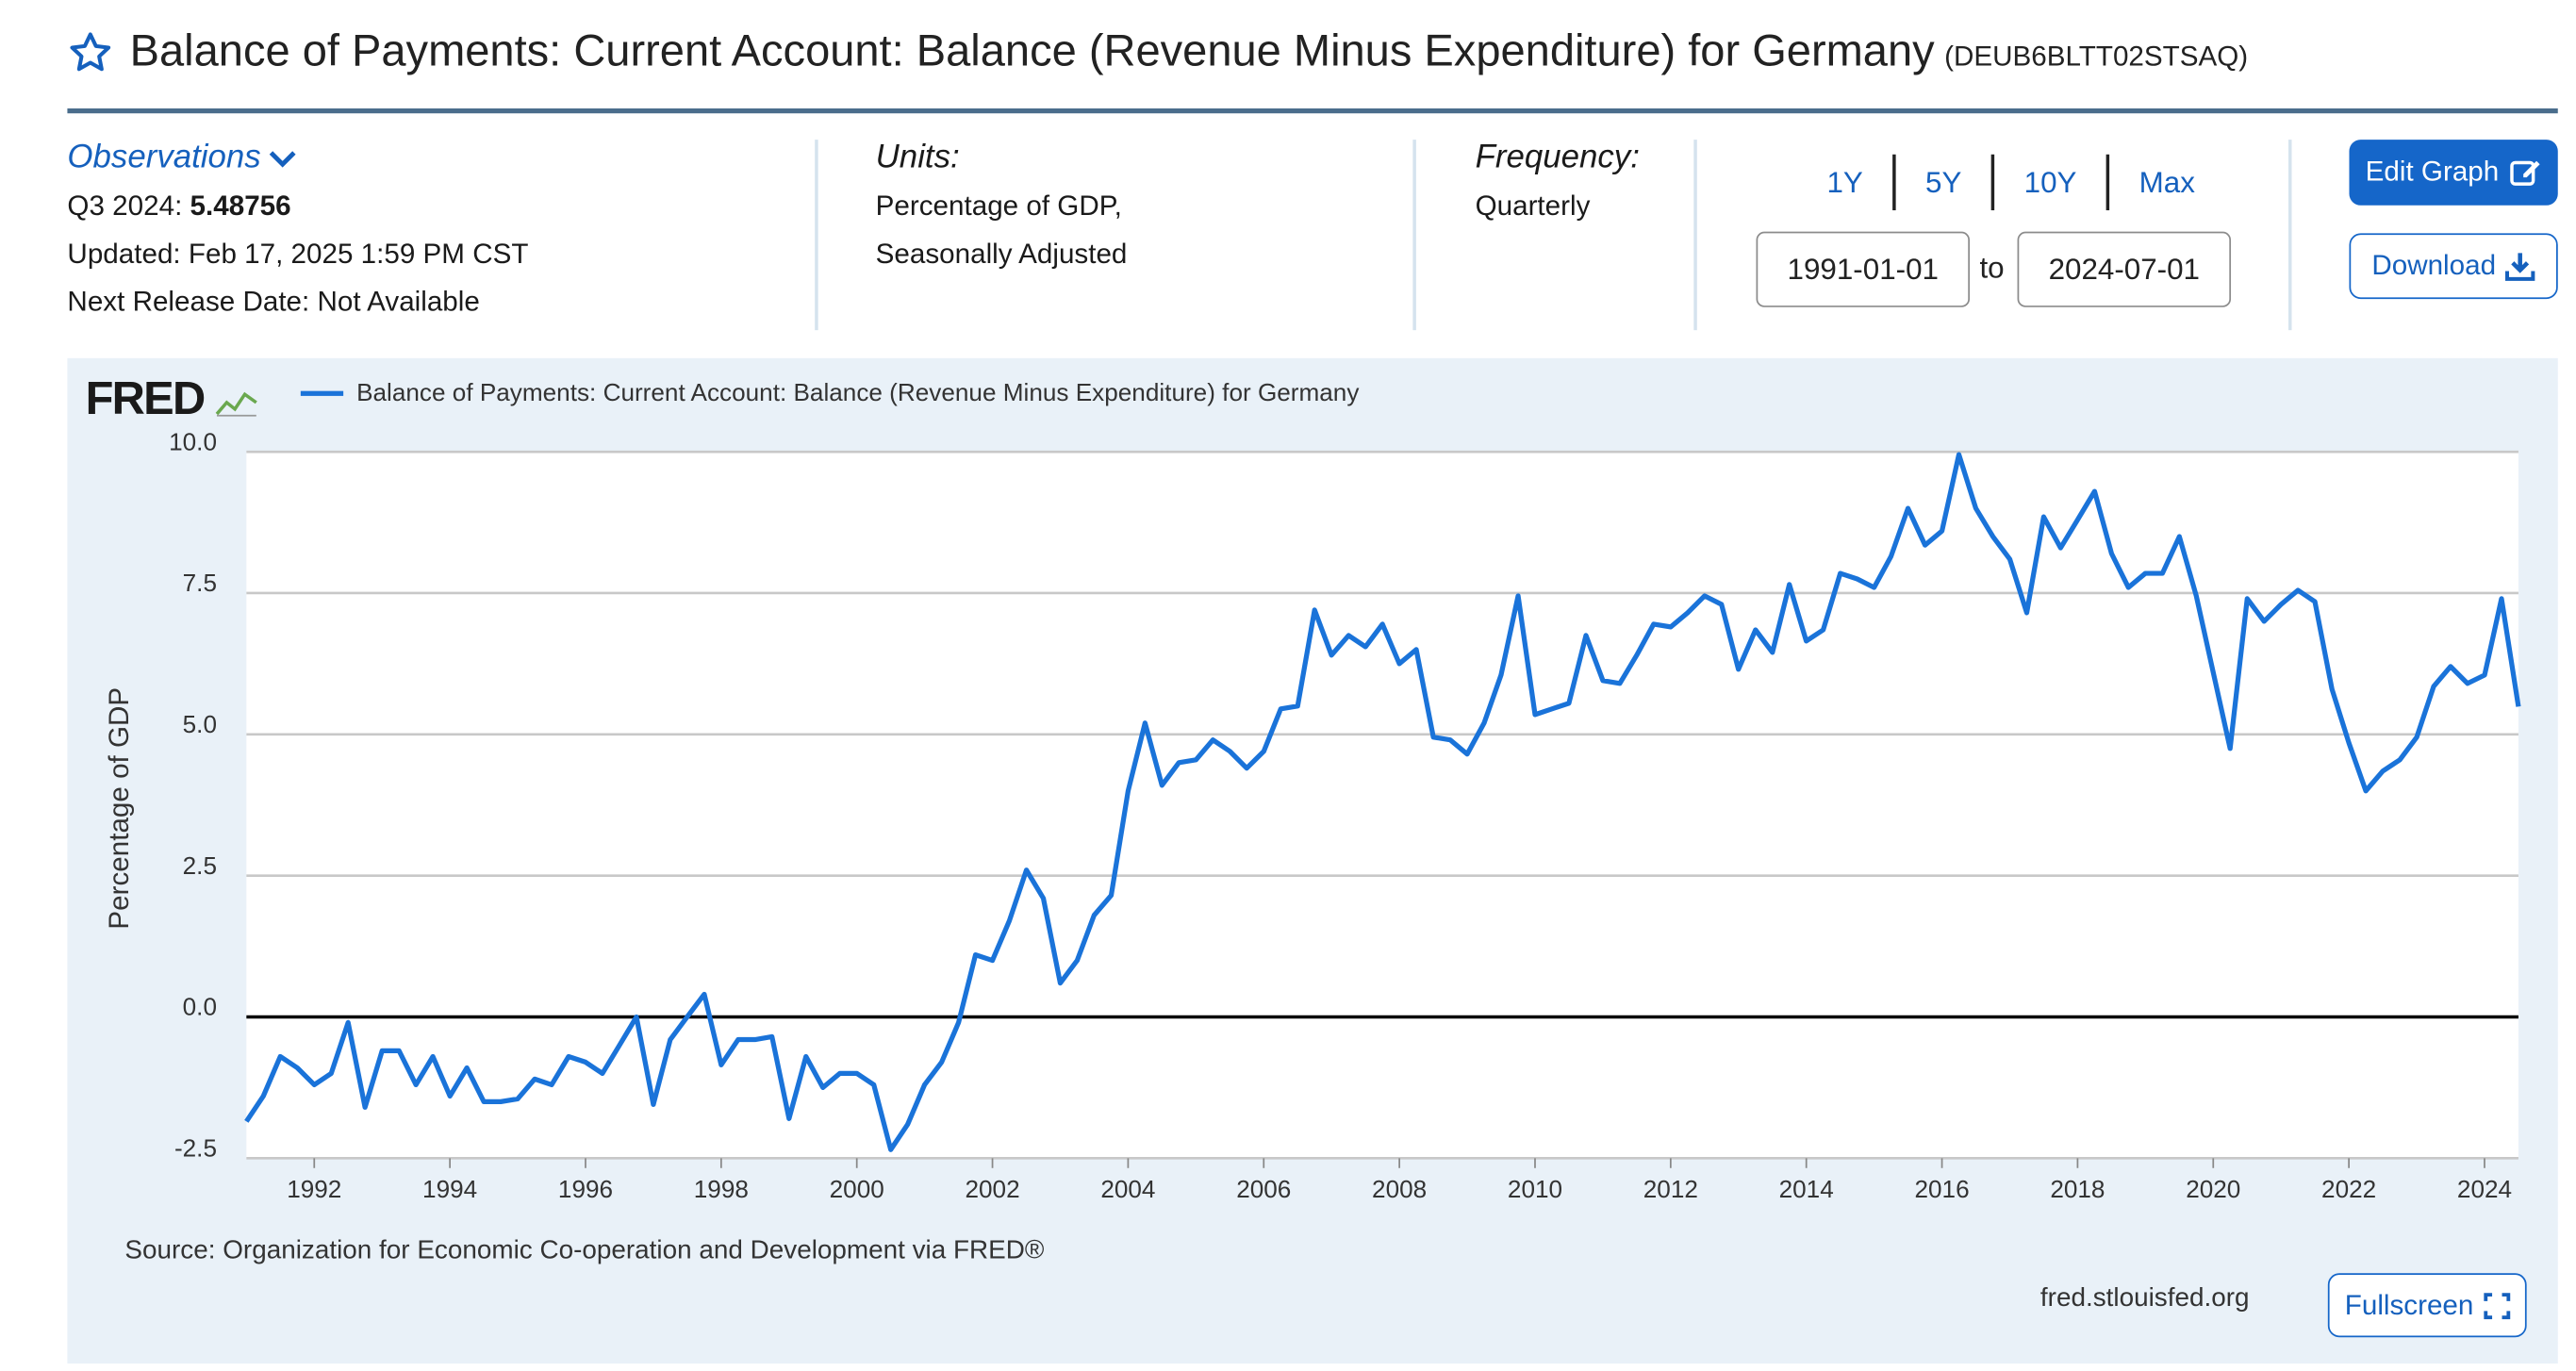 The width and height of the screenshot is (2576, 1371). I want to click on next-release-text: Next Release Date: Not Available, so click(273, 302).